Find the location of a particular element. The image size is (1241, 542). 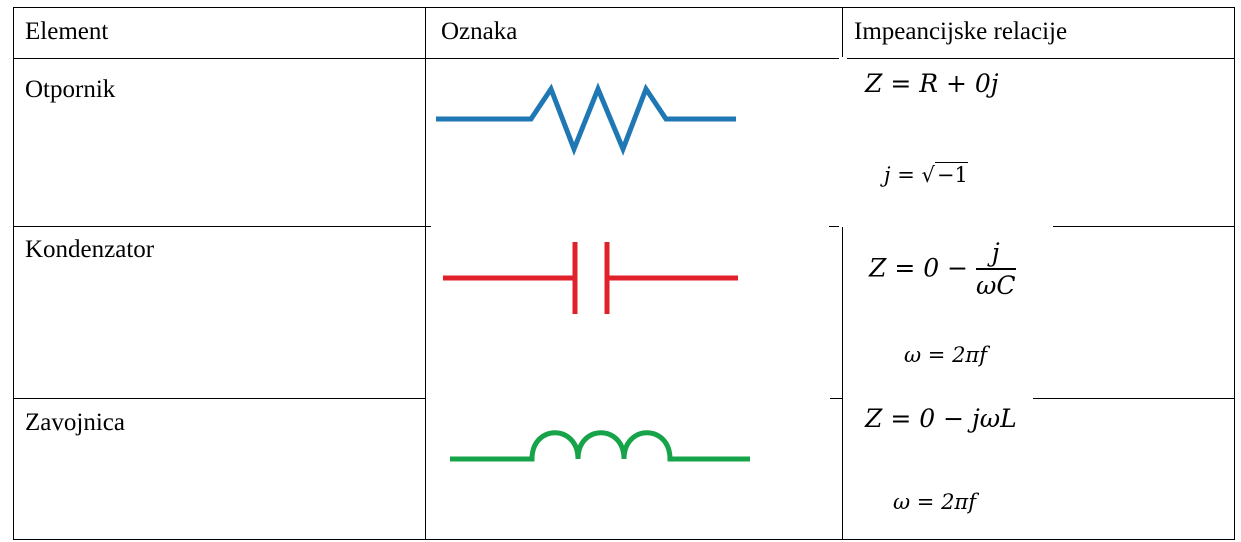

table-border-bottom is located at coordinates (624, 539).